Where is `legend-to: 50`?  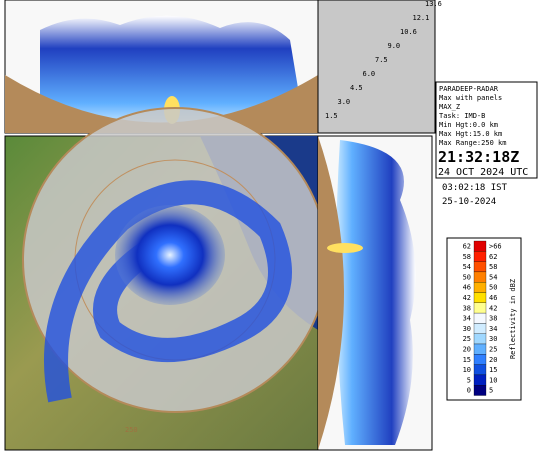 legend-to: 50 is located at coordinates (493, 288).